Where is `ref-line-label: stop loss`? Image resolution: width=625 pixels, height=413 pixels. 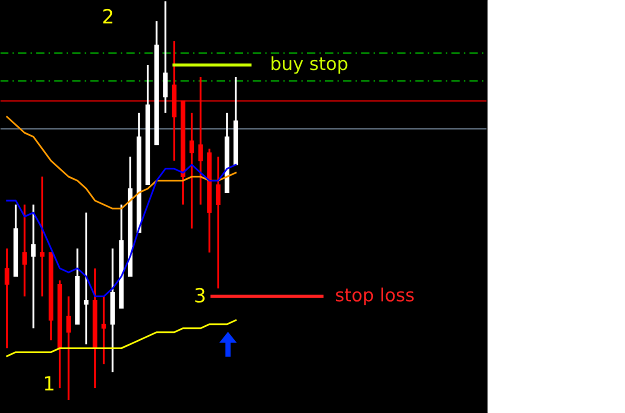
ref-line-label: stop loss is located at coordinates (375, 297).